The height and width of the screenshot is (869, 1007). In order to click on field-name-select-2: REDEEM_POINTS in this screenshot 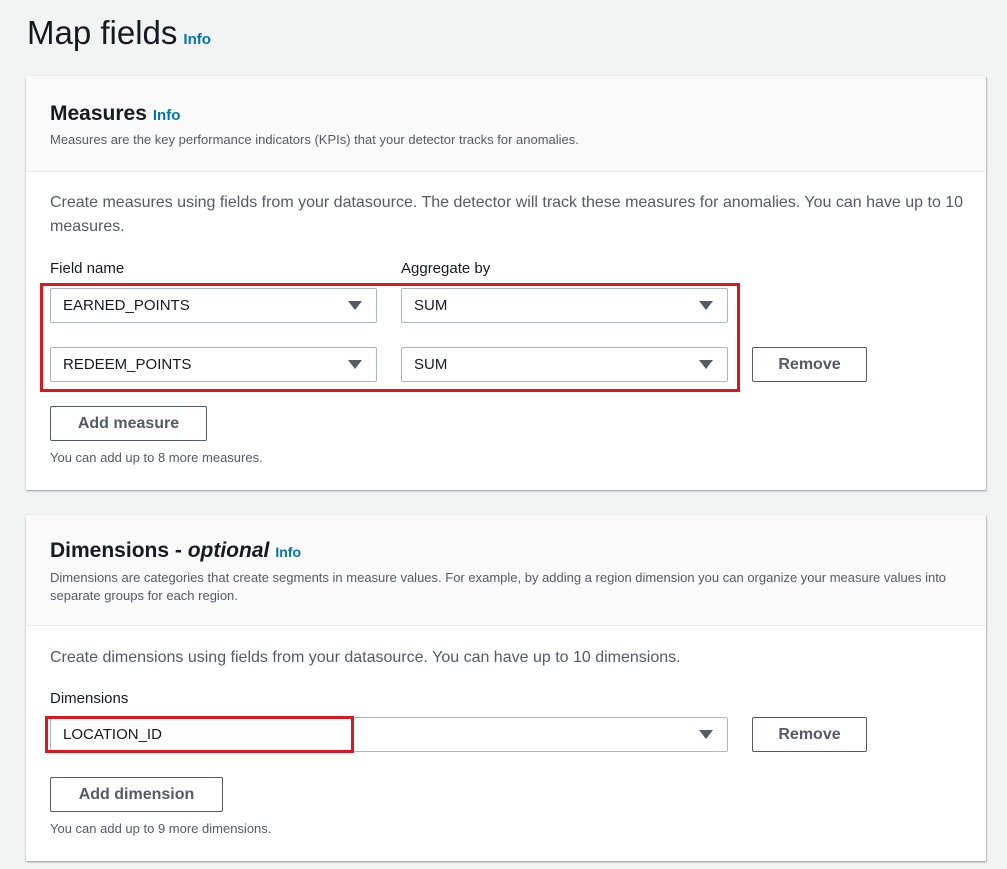, I will do `click(213, 364)`.